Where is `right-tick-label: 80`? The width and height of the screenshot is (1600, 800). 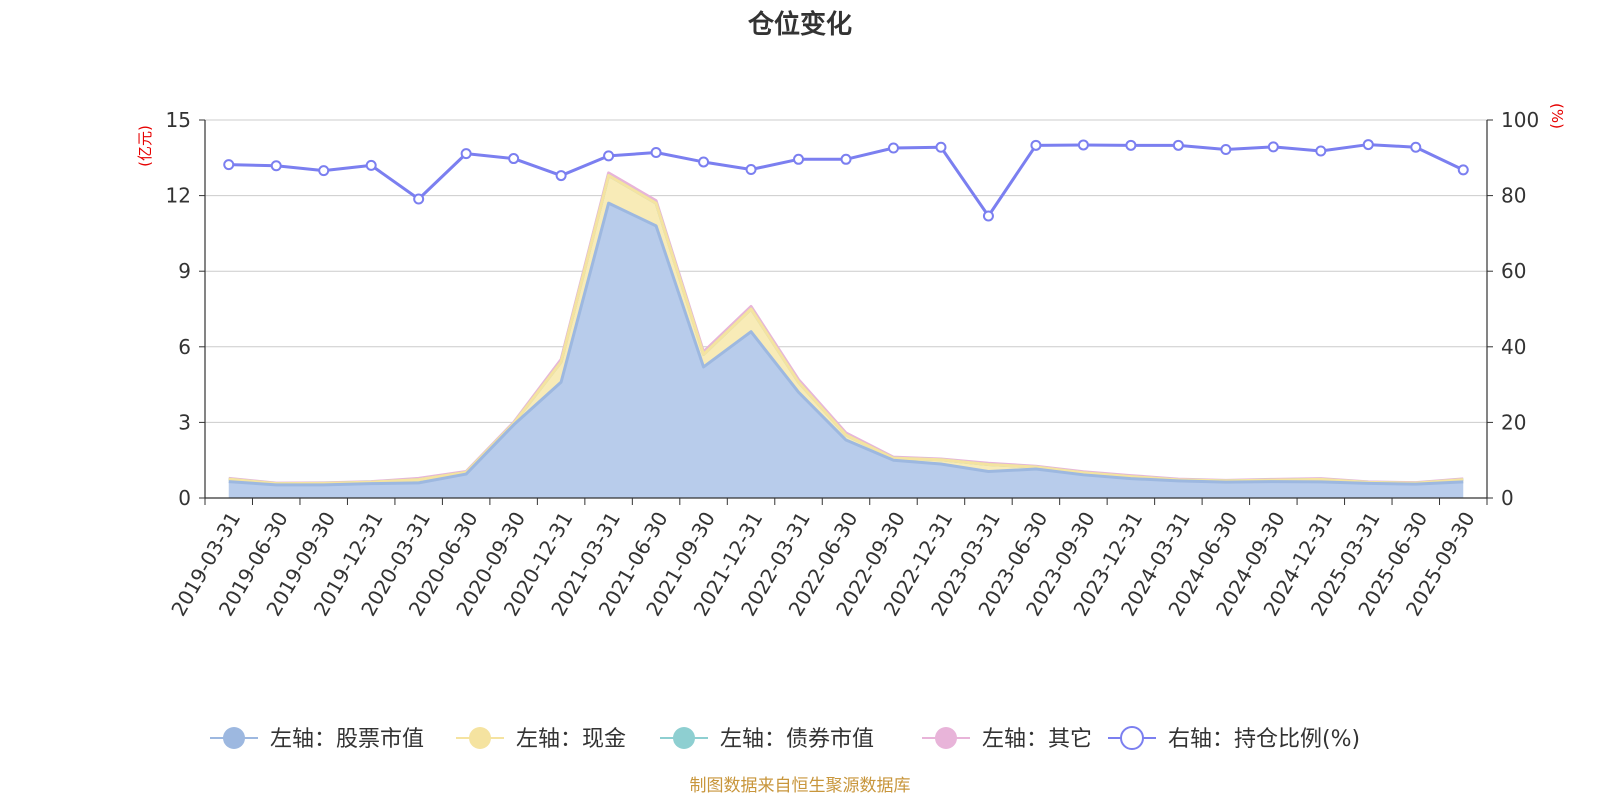 right-tick-label: 80 is located at coordinates (1513, 196).